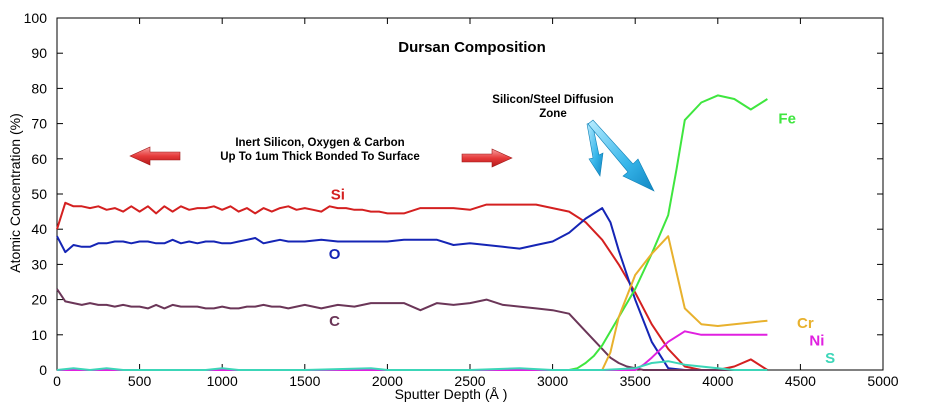 This screenshot has width=950, height=414. What do you see at coordinates (319, 143) in the screenshot?
I see `inert-layer-note-line1: Inert Silicon, Oxygen & Carbon` at bounding box center [319, 143].